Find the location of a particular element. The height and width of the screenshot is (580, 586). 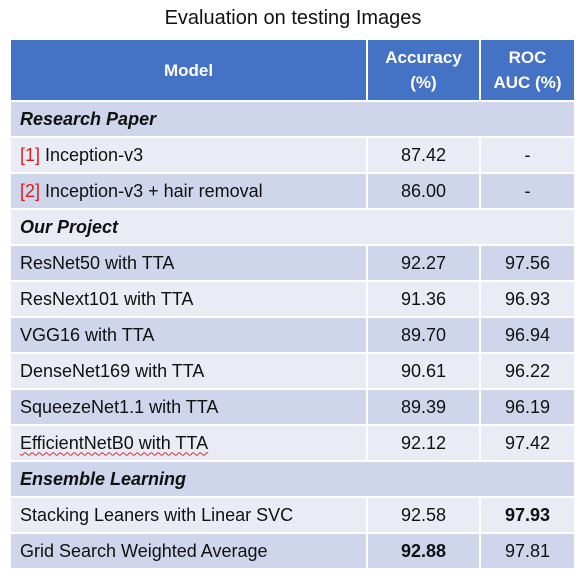

table-row: [2] Inception-v3 + hair removal 86.00 - is located at coordinates (292, 190).